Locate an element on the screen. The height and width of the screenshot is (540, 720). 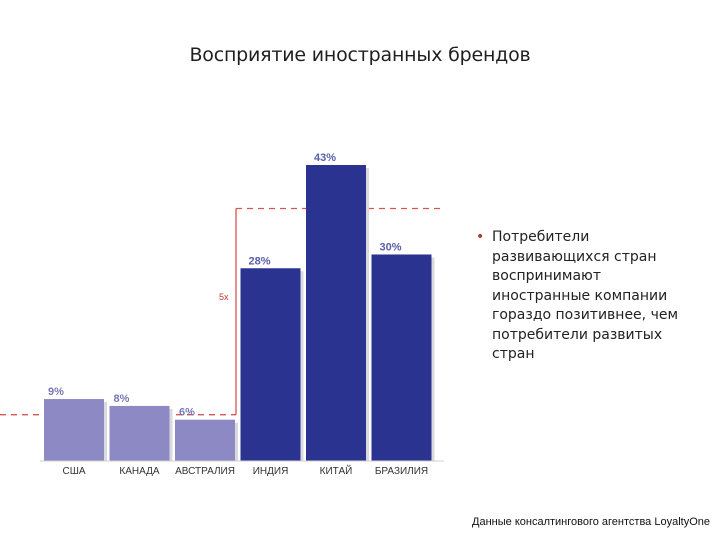
value-label: 9% is located at coordinates (56, 392).